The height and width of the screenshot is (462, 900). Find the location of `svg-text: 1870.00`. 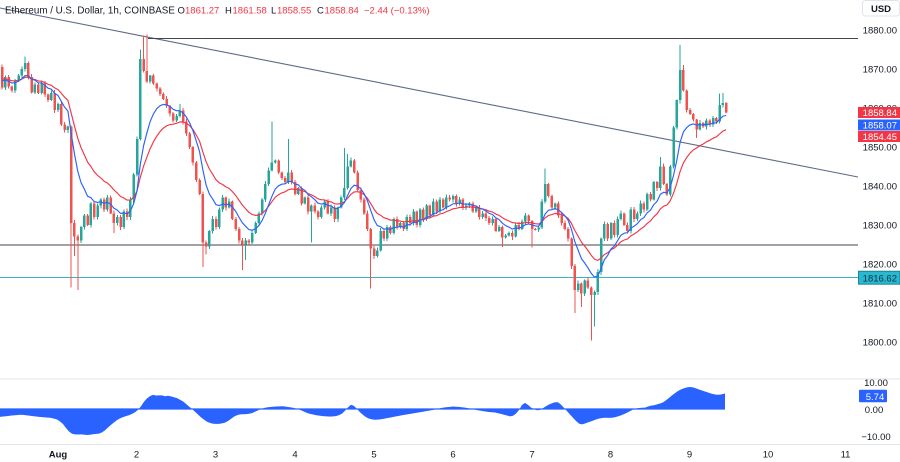

svg-text: 1870.00 is located at coordinates (880, 69).